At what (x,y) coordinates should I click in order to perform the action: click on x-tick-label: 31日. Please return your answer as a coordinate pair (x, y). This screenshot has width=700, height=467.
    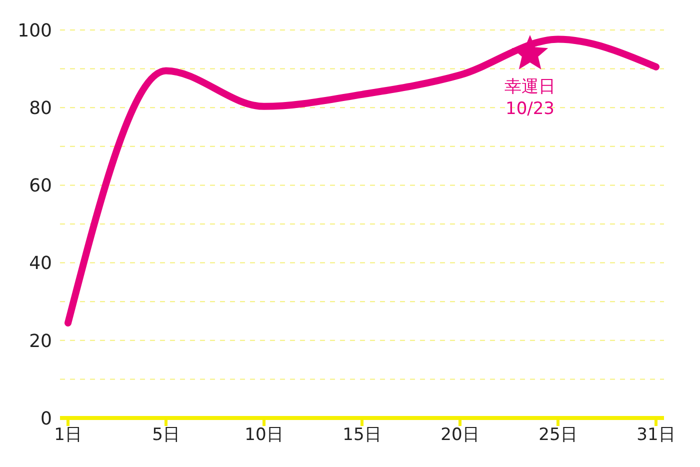
    Looking at the image, I should click on (656, 435).